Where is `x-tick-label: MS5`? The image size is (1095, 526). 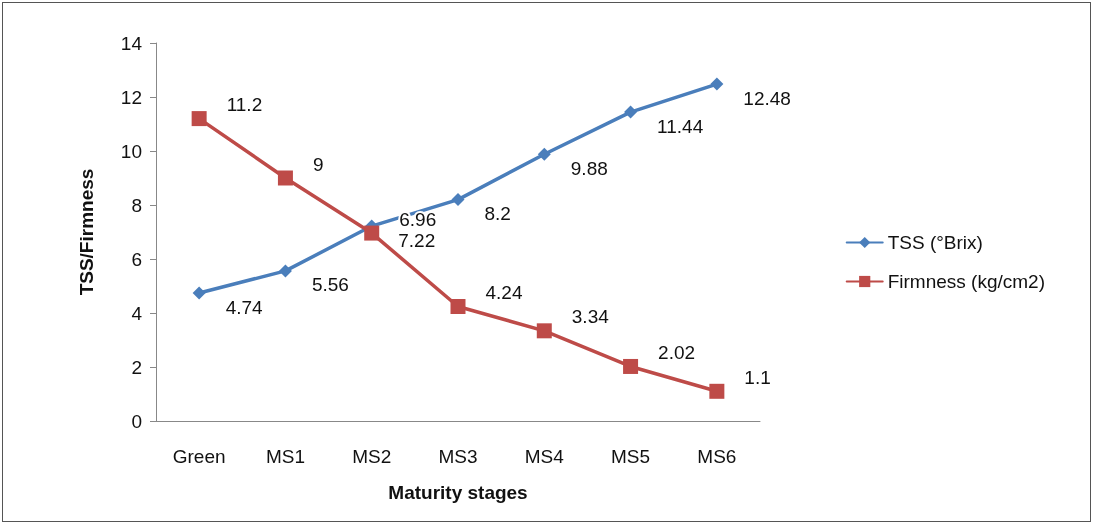
x-tick-label: MS5 is located at coordinates (631, 456).